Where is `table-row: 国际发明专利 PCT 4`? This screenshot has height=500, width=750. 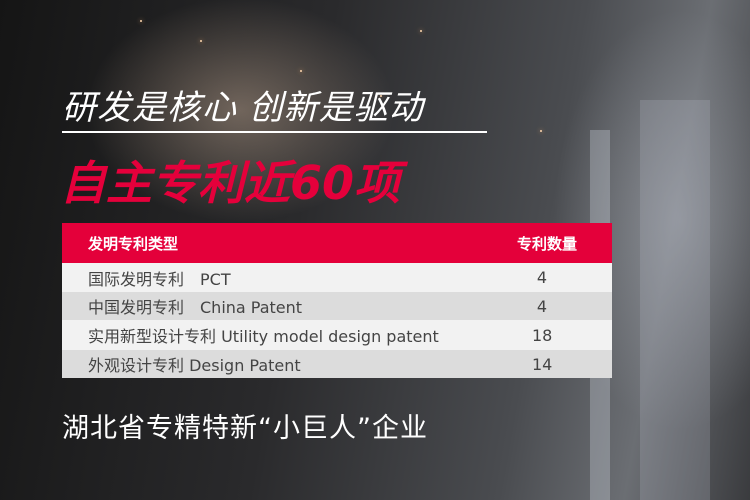
table-row: 国际发明专利 PCT 4 is located at coordinates (337, 277).